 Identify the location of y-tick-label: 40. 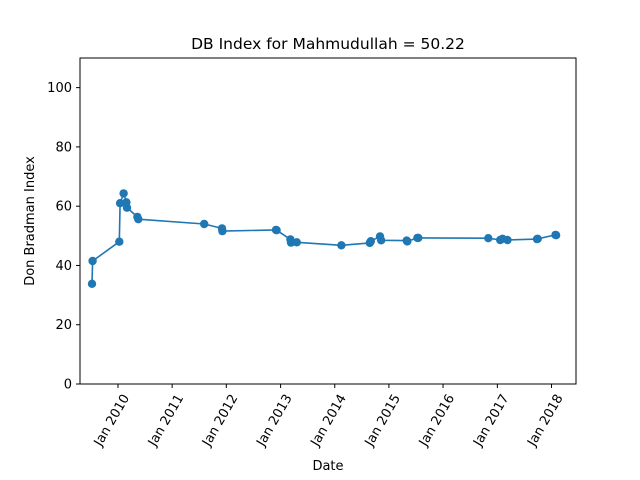
(63, 266).